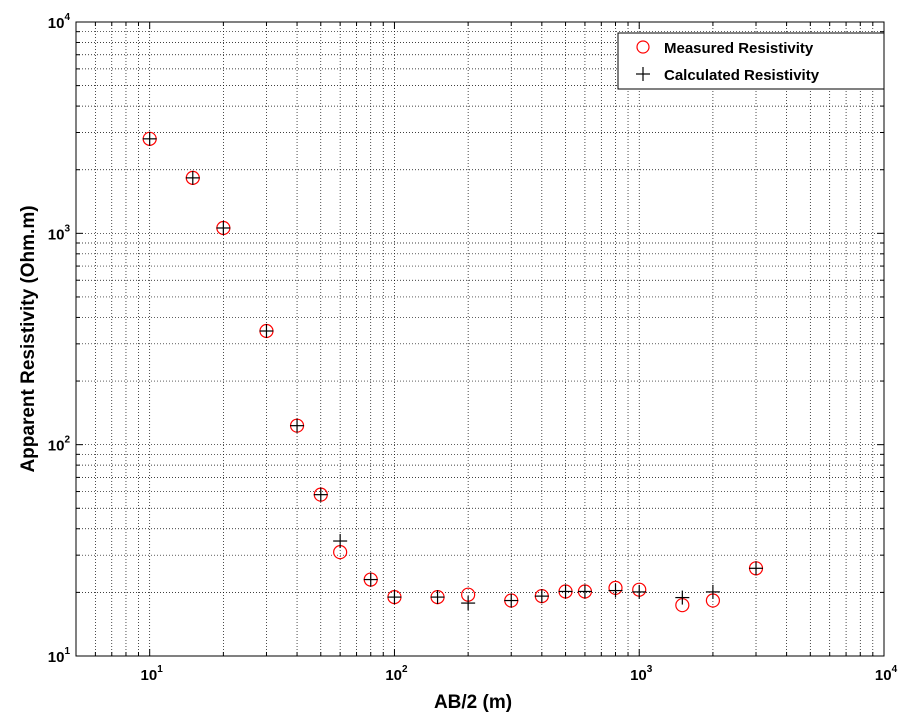 This screenshot has height=719, width=902. I want to click on y-axis-label: Apparent Resistivity (Ohm.m), so click(28, 338).